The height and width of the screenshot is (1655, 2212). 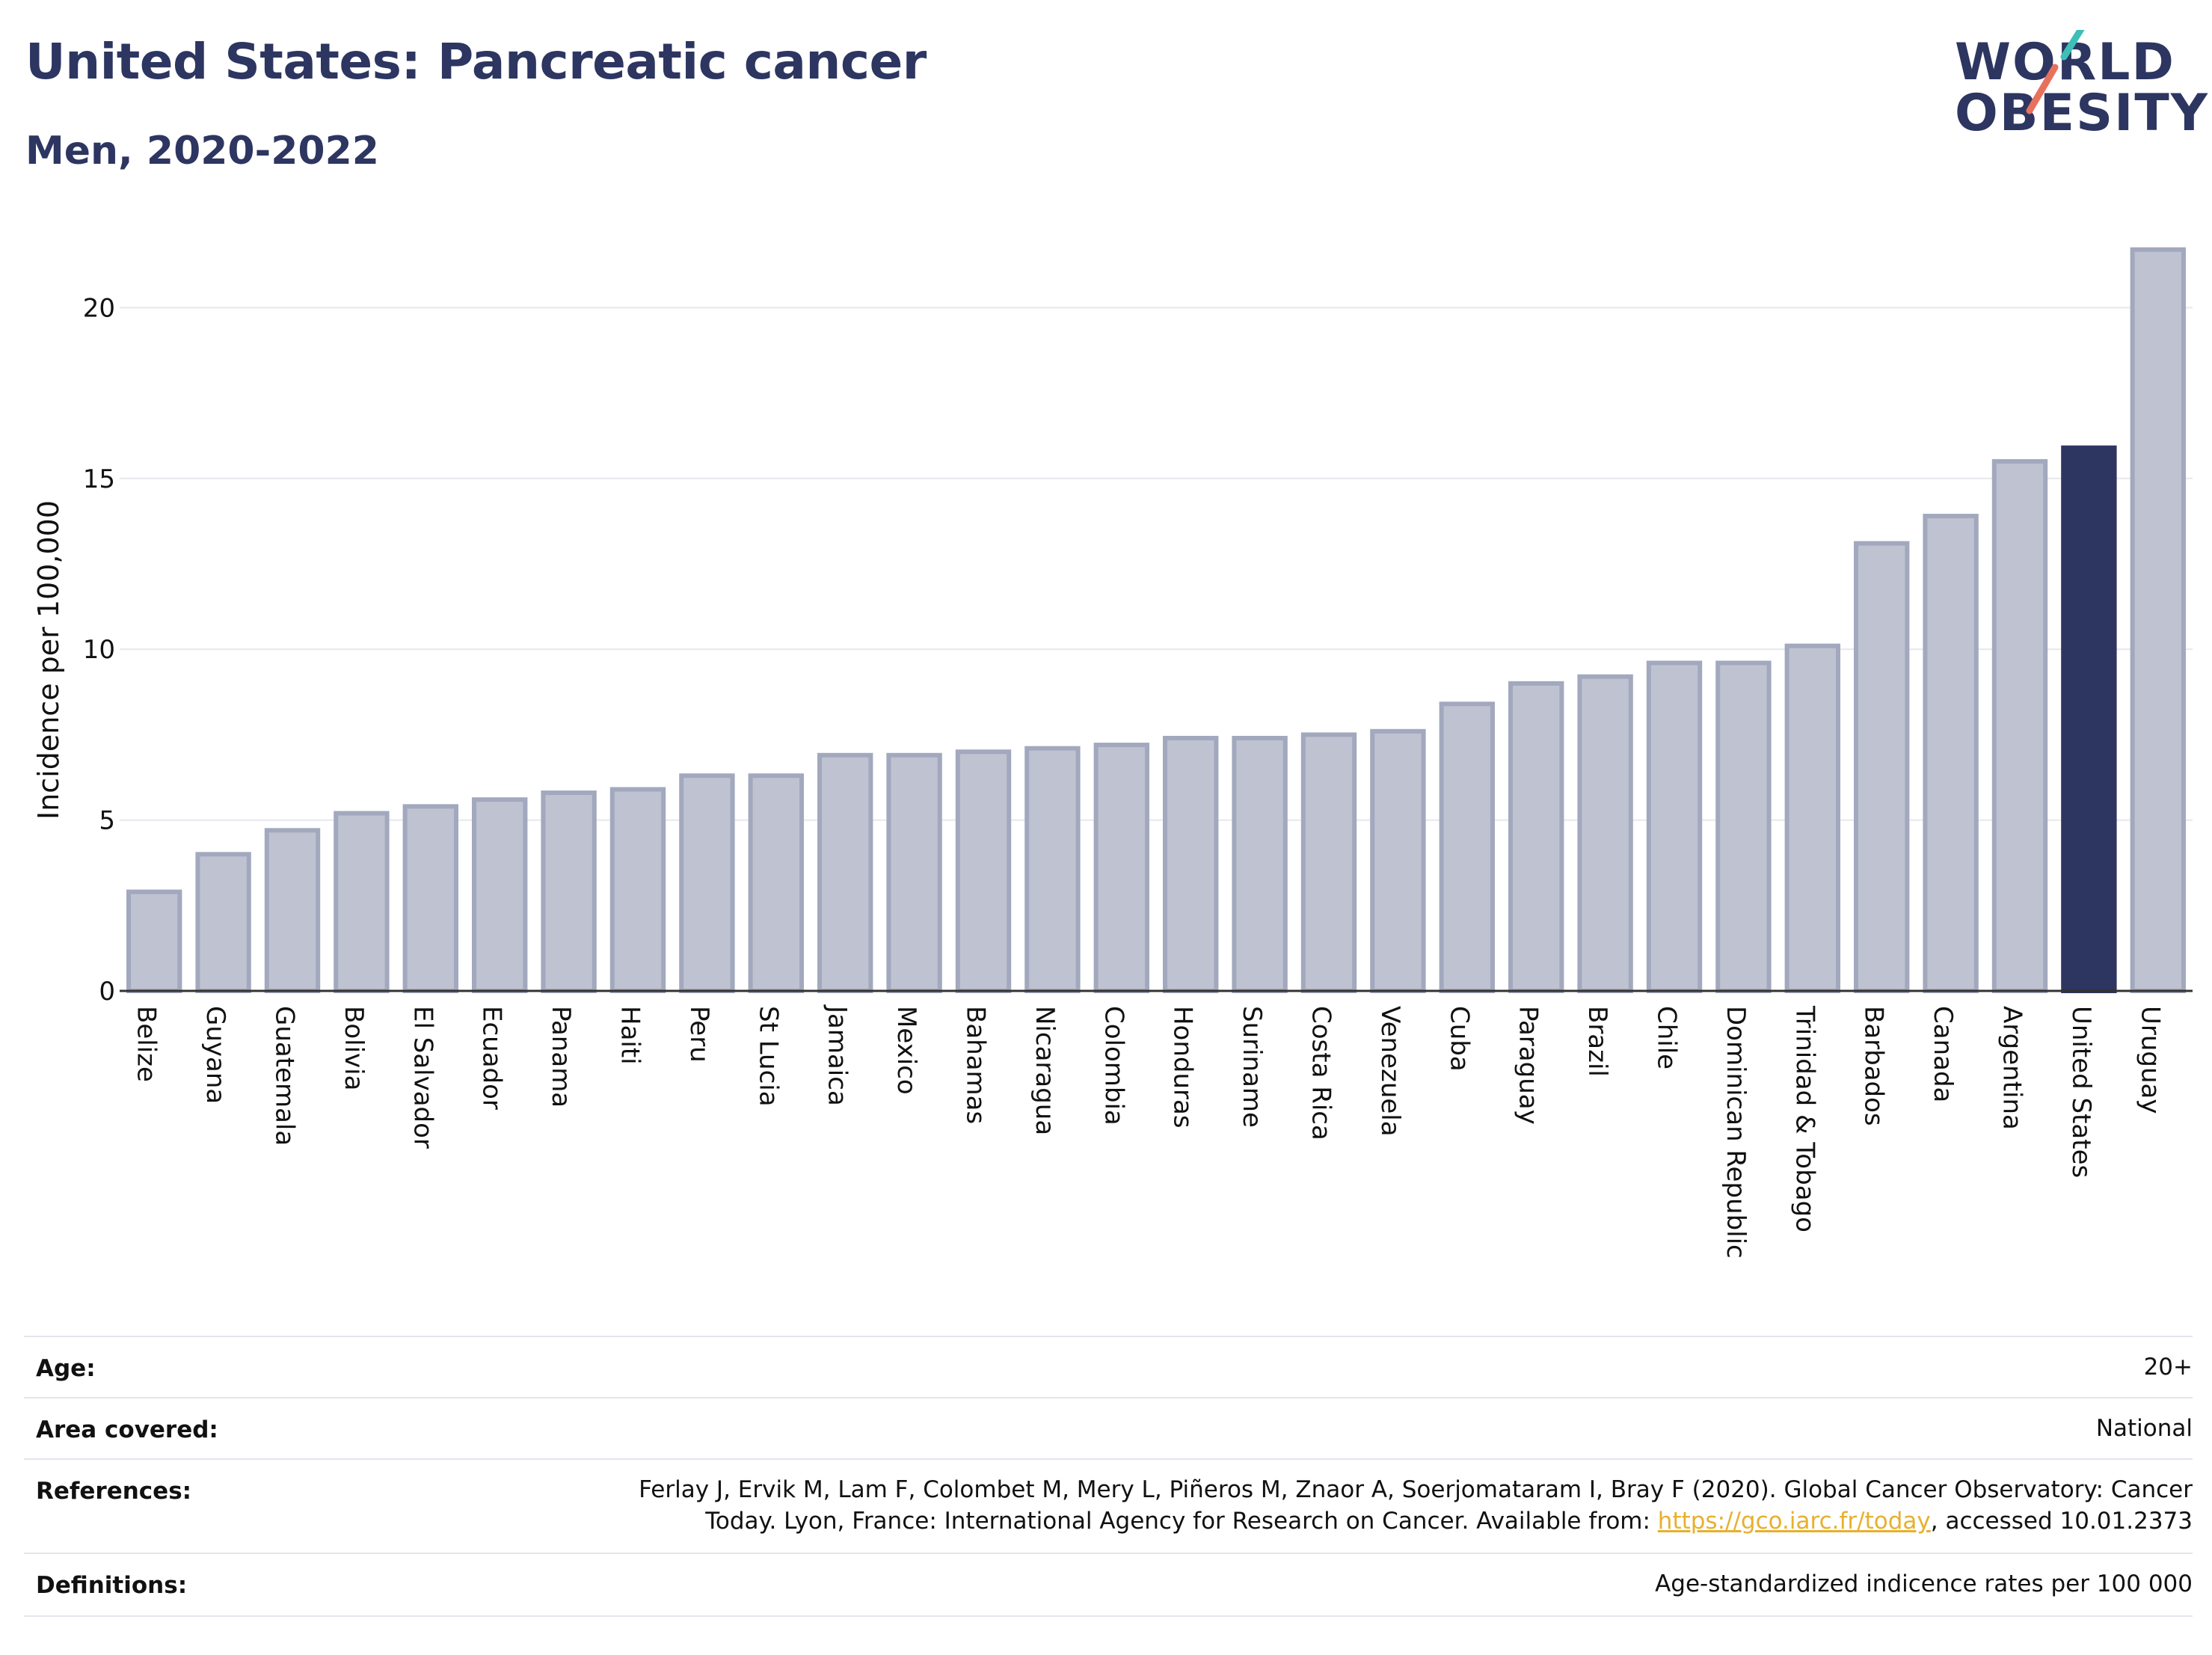 What do you see at coordinates (1536, 837) in the screenshot?
I see `bar-paraguay` at bounding box center [1536, 837].